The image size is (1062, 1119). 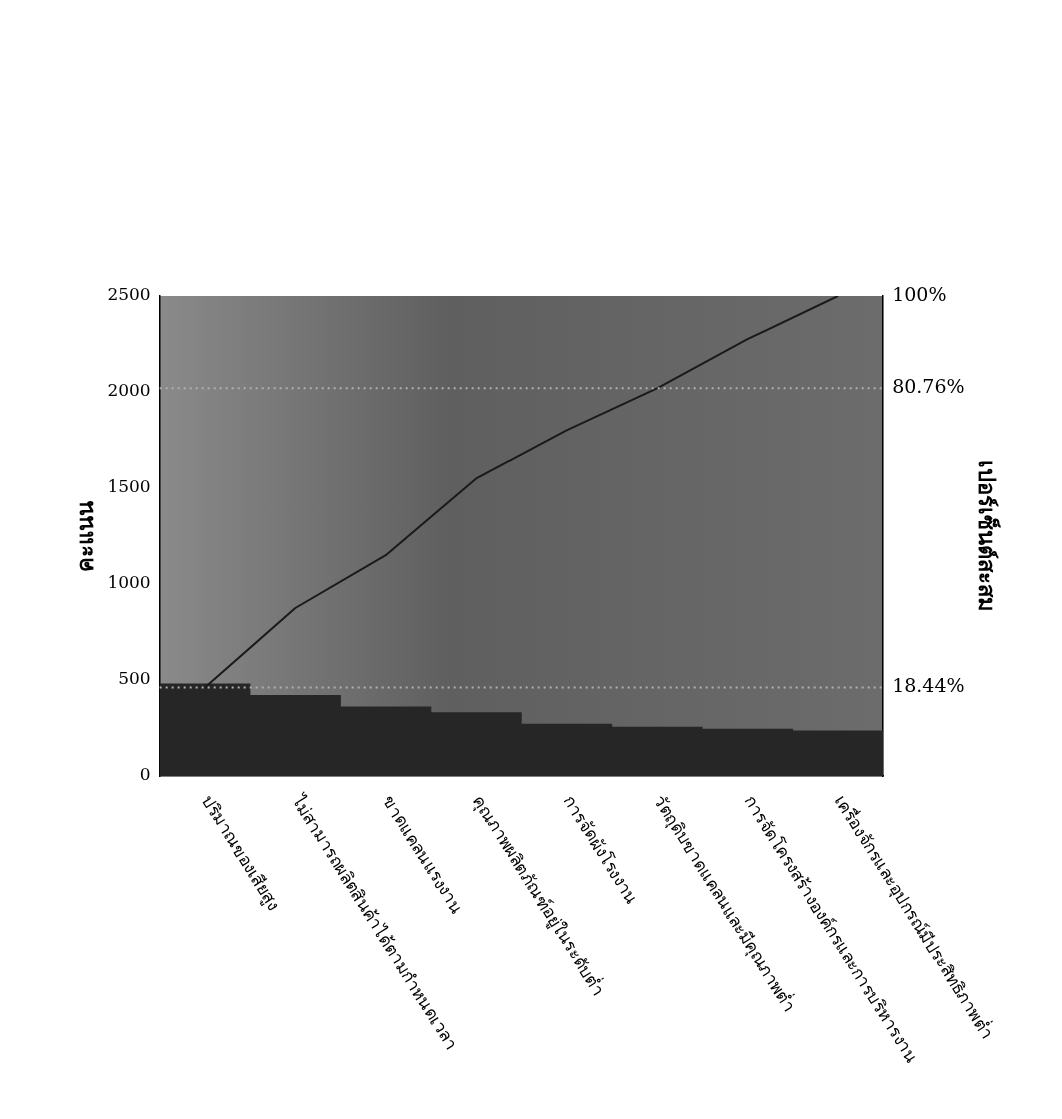 What do you see at coordinates (928, 386) in the screenshot?
I see `y2-tick-label: 80.76%` at bounding box center [928, 386].